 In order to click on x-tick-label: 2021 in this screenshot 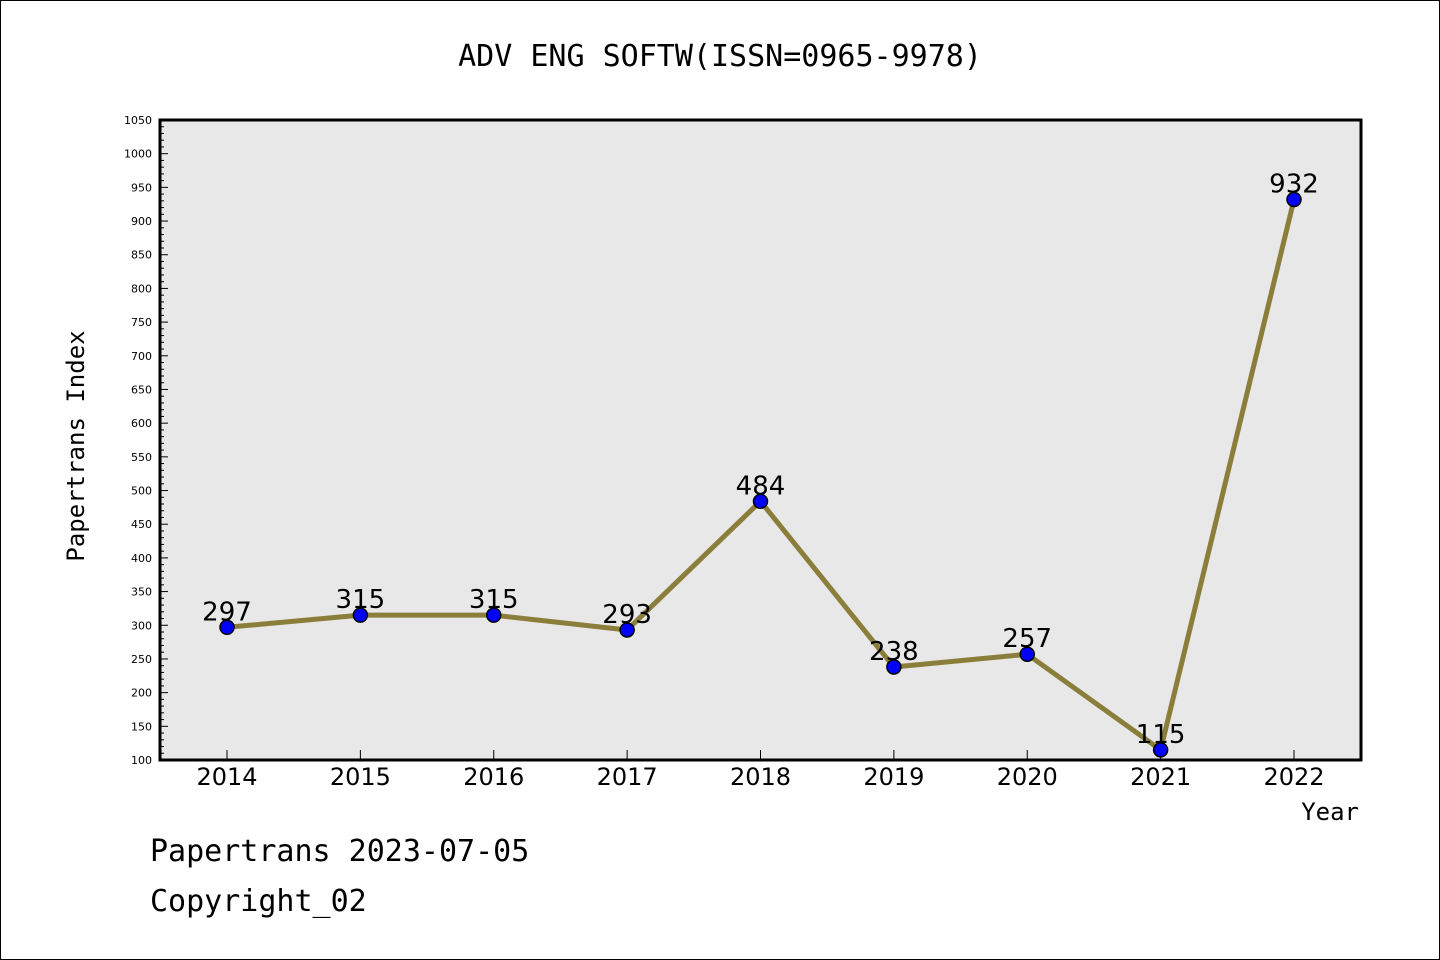, I will do `click(1160, 777)`.